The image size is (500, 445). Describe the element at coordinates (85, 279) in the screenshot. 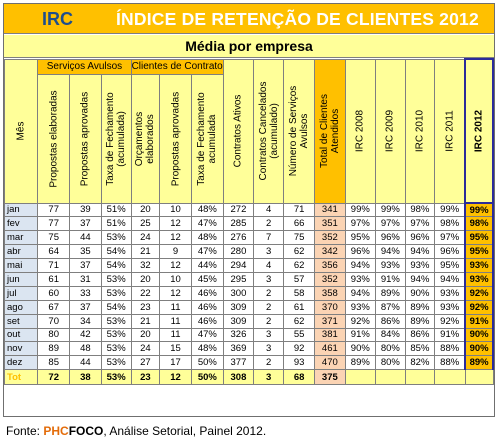

I see `table-cell: 31` at that location.